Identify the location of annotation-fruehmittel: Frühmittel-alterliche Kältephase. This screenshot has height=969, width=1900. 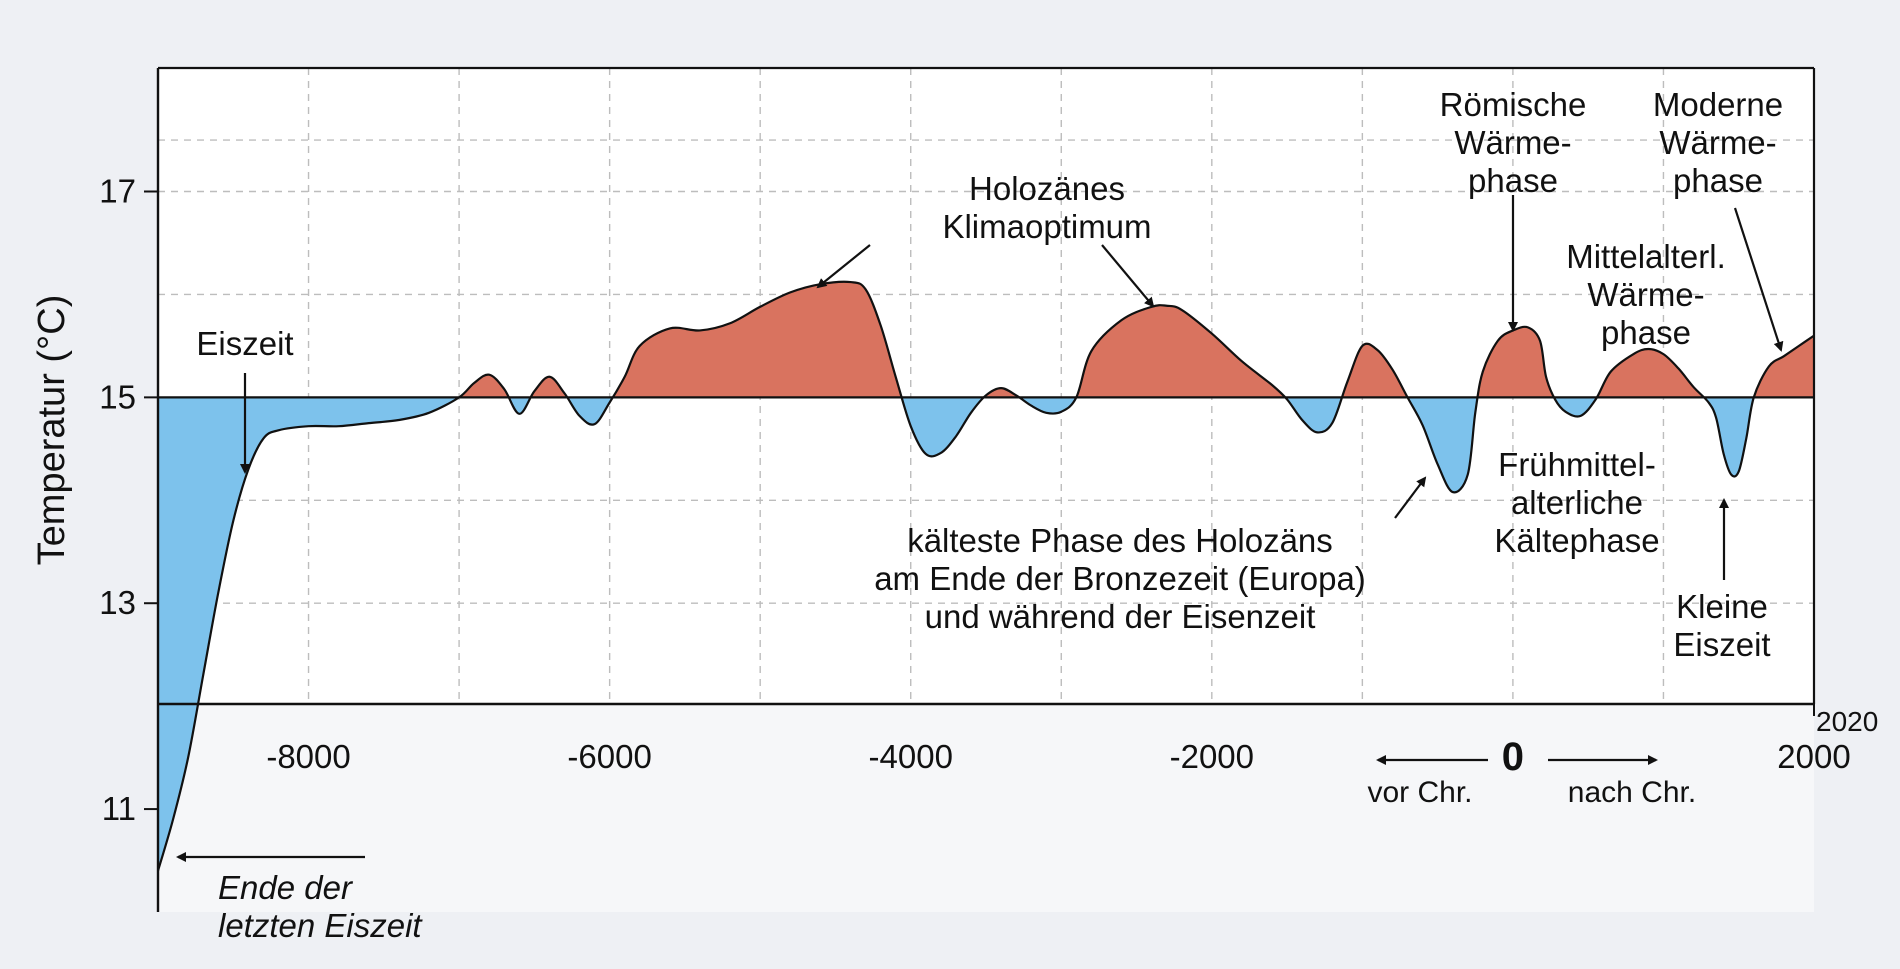
(1576, 502).